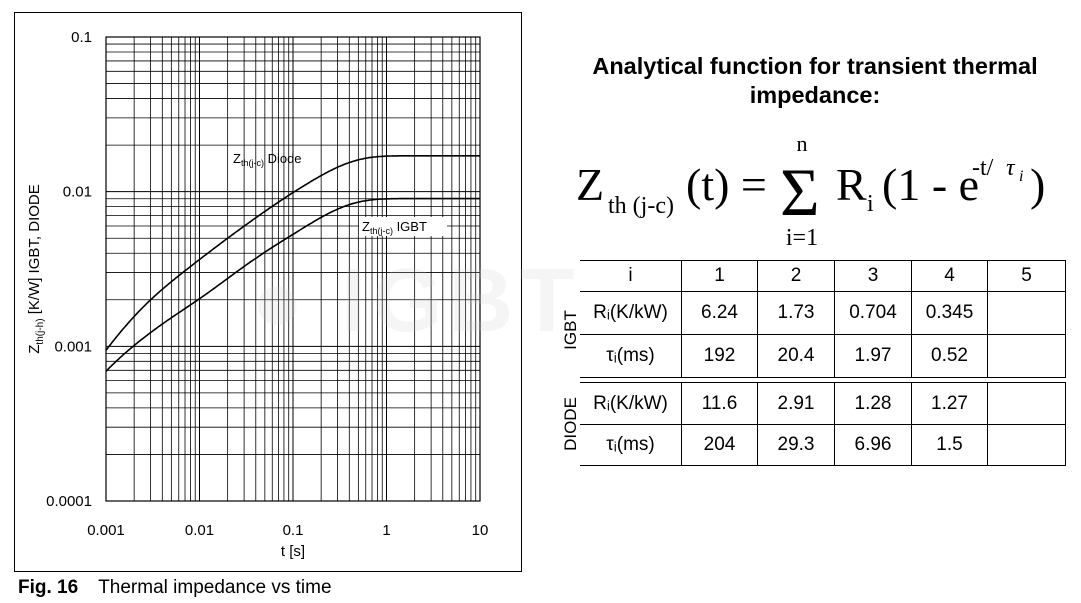 This screenshot has width=1081, height=603. I want to click on formula-exp: -t/, so click(983, 168).